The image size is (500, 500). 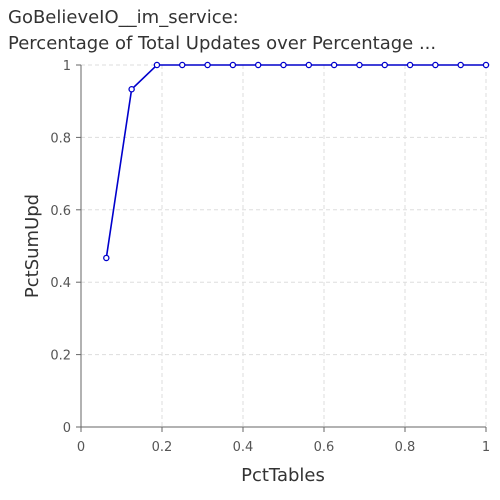 What do you see at coordinates (60, 356) in the screenshot?
I see `y-tick-label: 0.2` at bounding box center [60, 356].